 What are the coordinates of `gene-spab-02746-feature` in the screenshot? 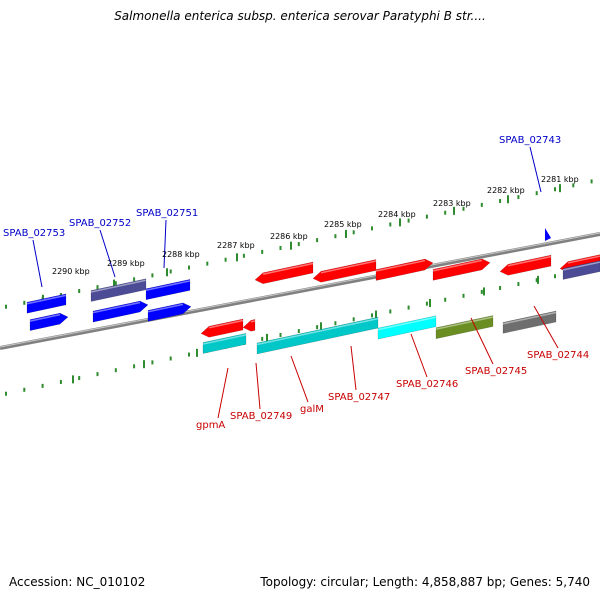 It's located at (407, 327).